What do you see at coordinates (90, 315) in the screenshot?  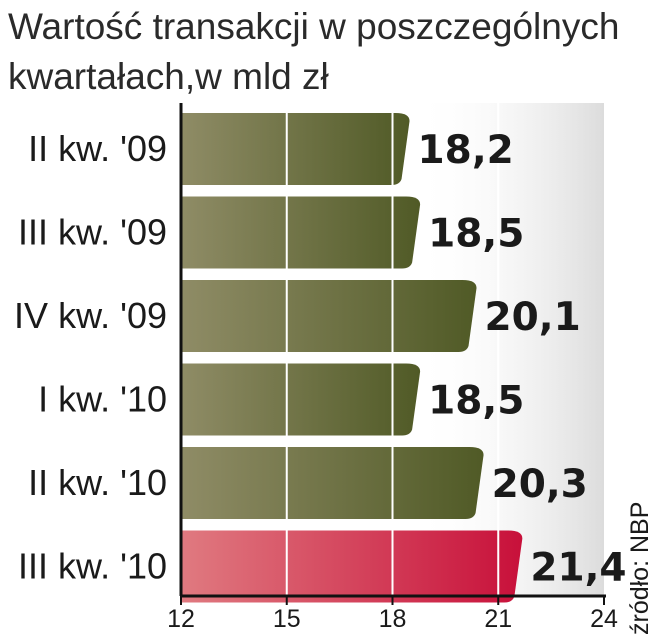 I see `category-label: IV kw. '09` at bounding box center [90, 315].